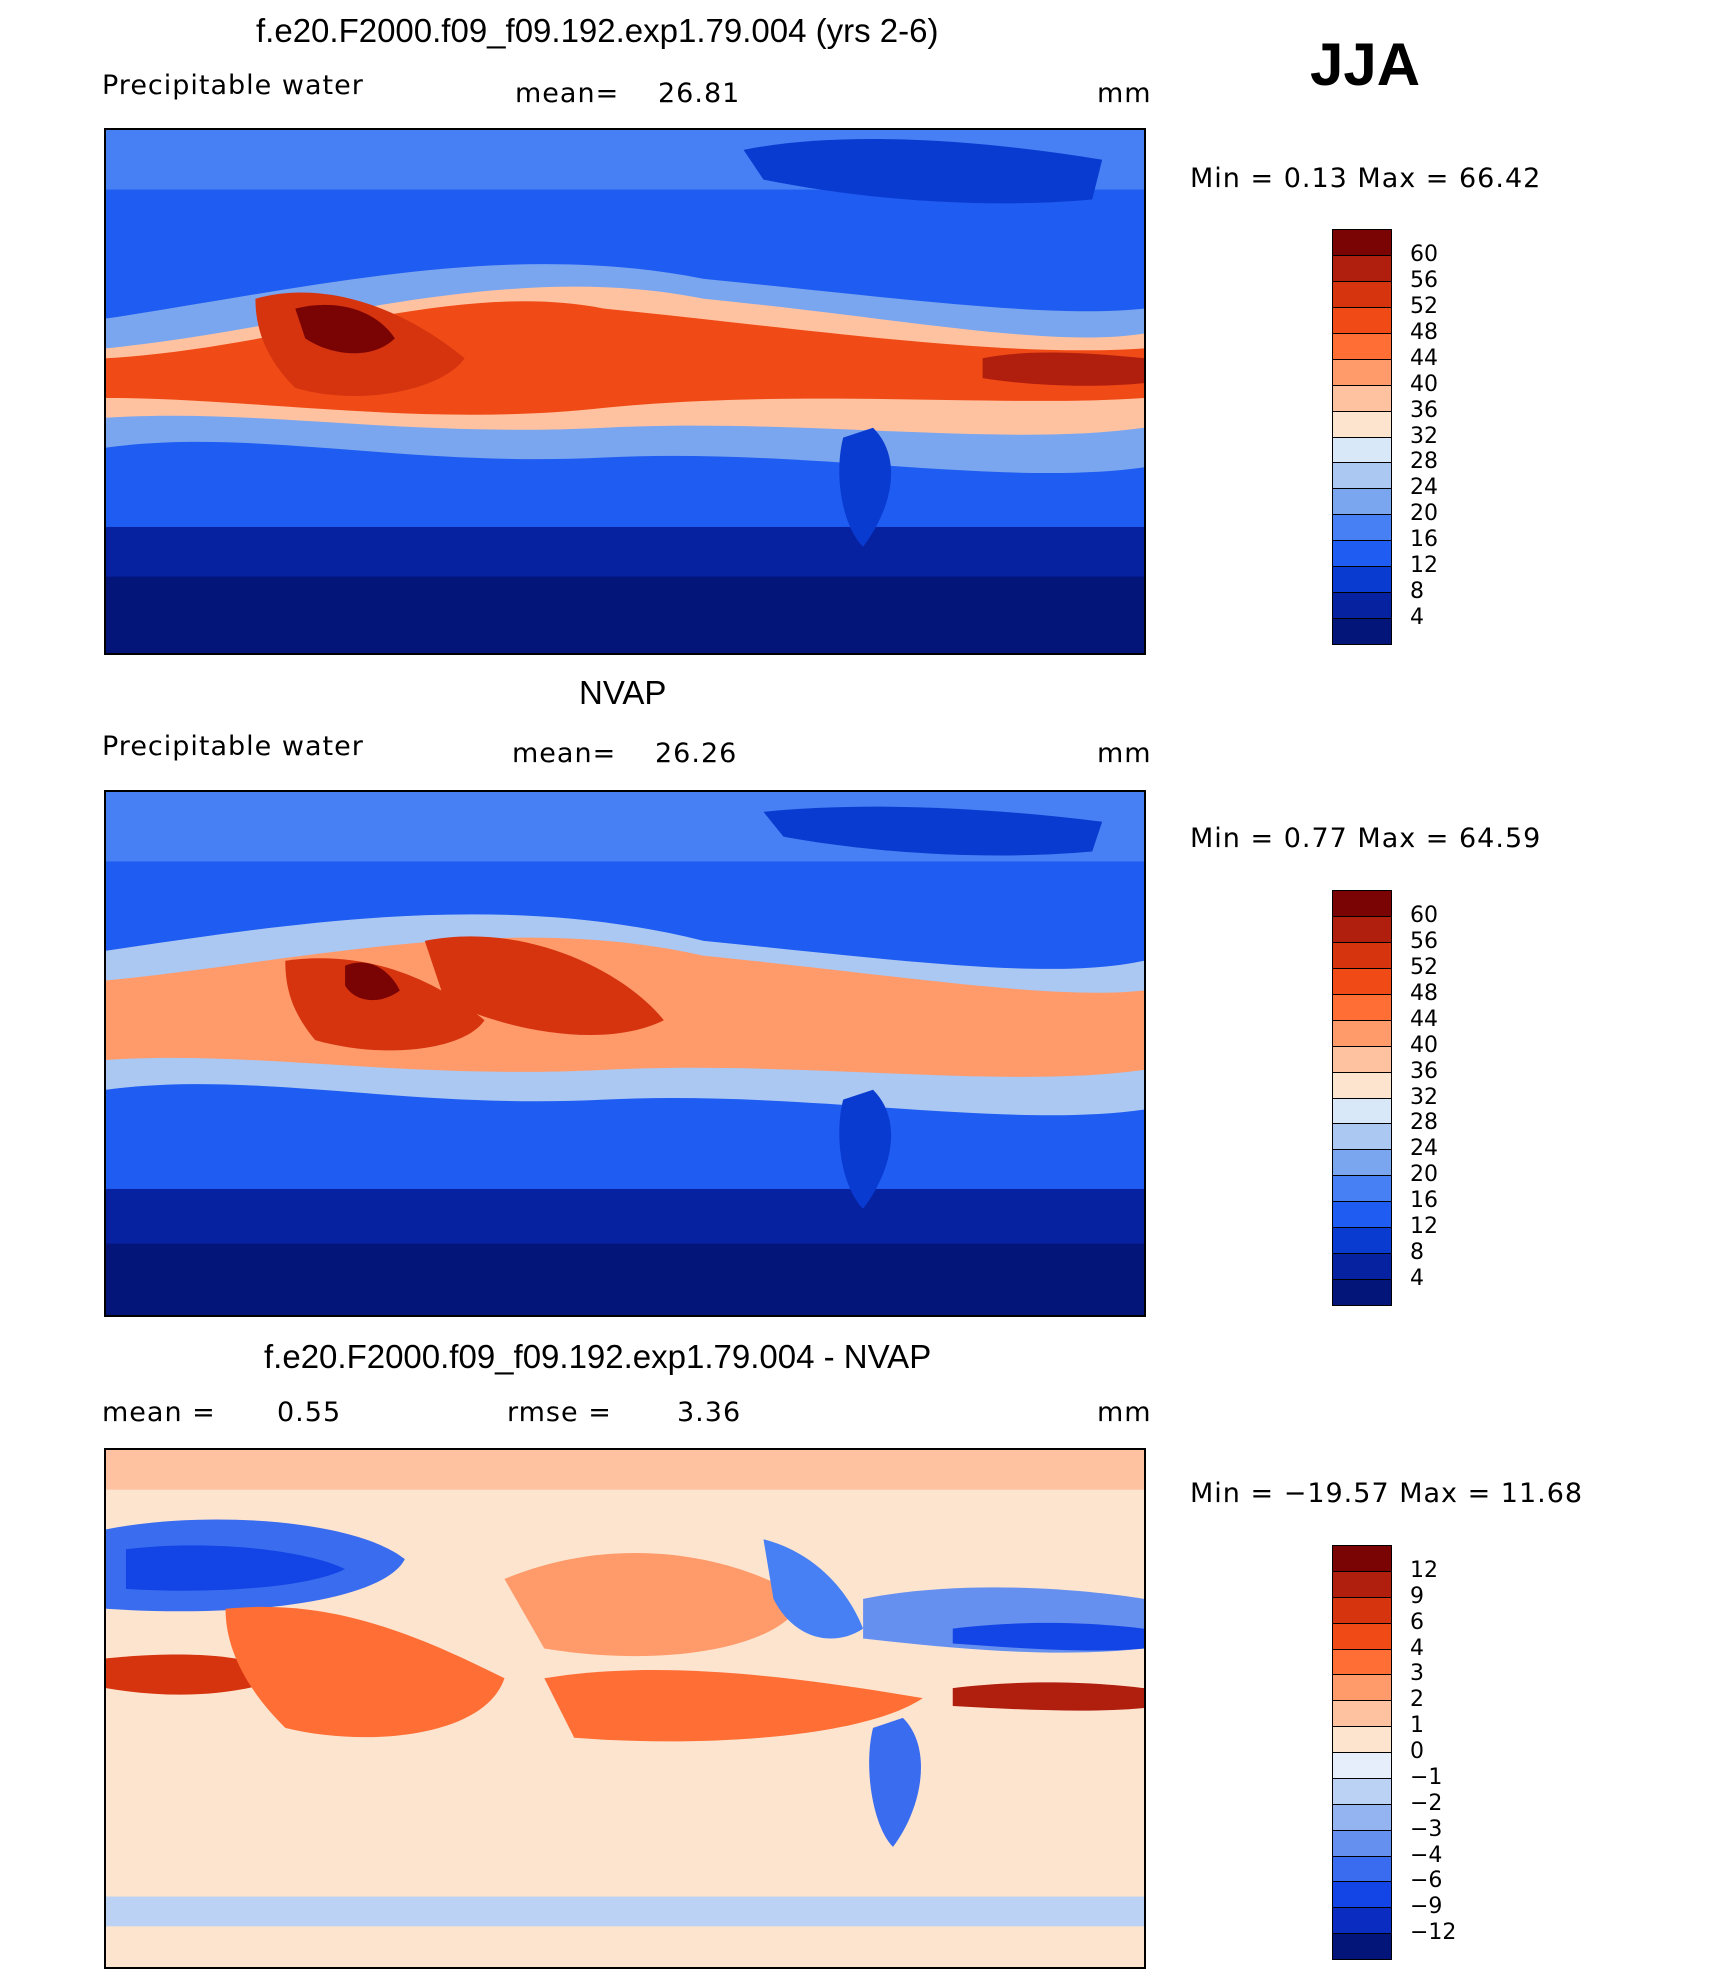  I want to click on colorbar-tick-label: 52, so click(1424, 967).